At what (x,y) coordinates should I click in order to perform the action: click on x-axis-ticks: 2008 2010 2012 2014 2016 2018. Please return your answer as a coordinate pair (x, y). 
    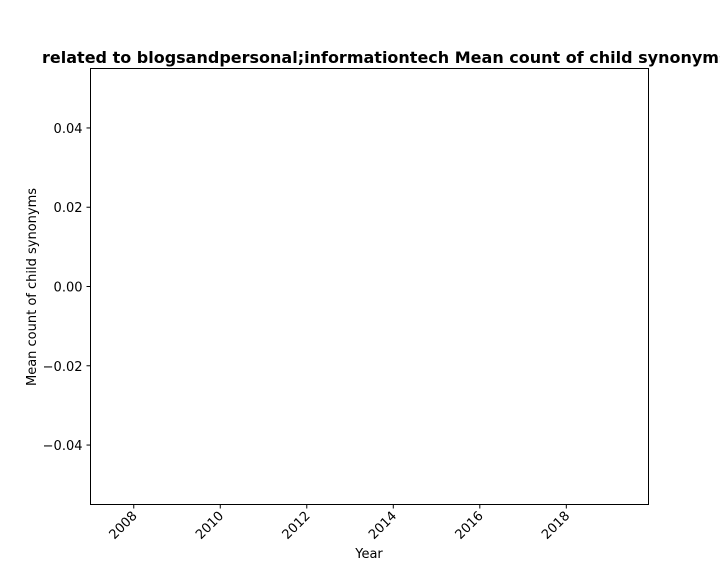
    Looking at the image, I should click on (340, 523).